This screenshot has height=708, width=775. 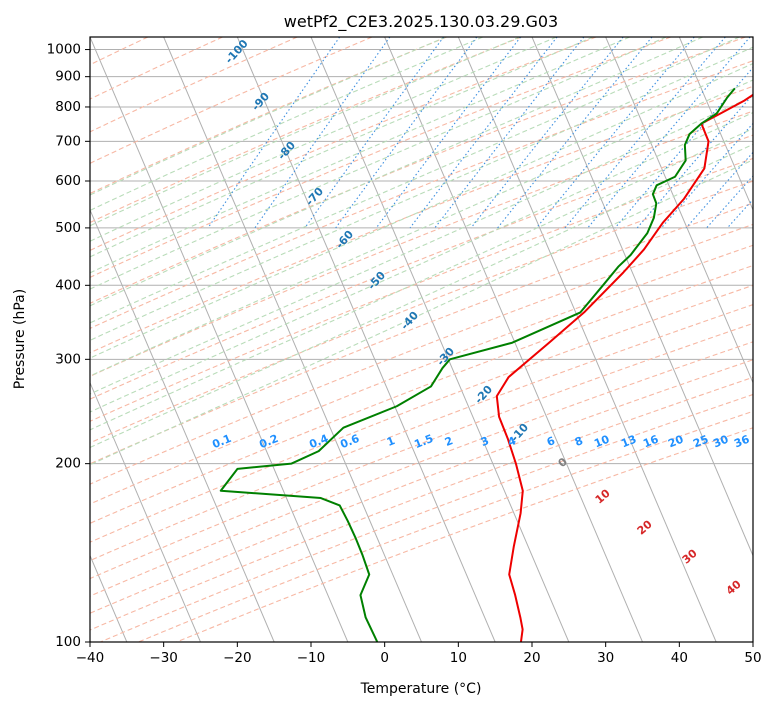 I want to click on x-tick-label: 20, so click(x=531, y=658).